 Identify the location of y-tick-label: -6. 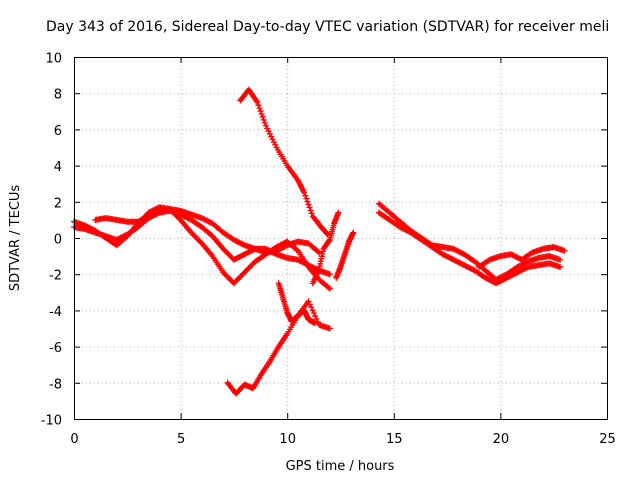
(55, 348).